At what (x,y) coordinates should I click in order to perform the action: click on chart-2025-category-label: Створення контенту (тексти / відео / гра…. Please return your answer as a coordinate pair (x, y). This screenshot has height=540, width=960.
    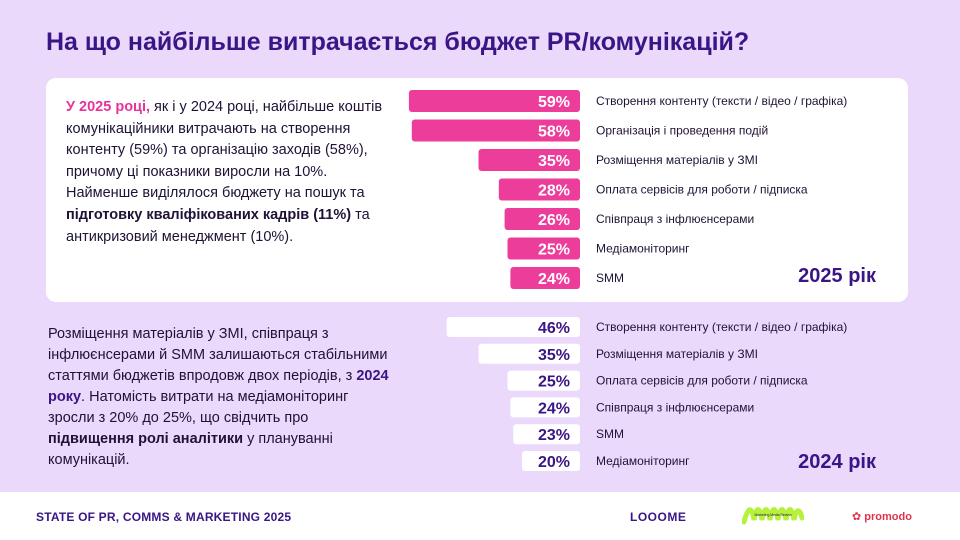
    Looking at the image, I should click on (721, 101).